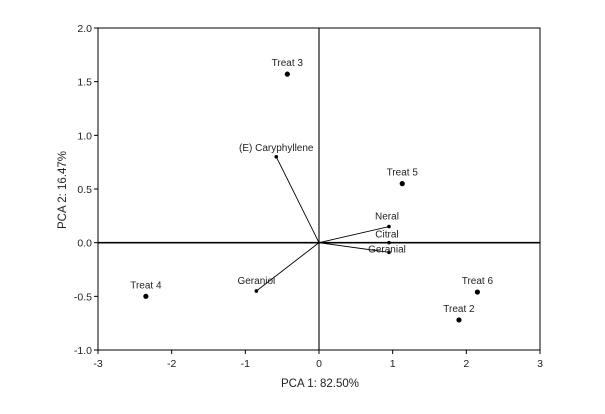 The width and height of the screenshot is (605, 414). Describe the element at coordinates (403, 173) in the screenshot. I see `score-point-label: Treat 5` at that location.